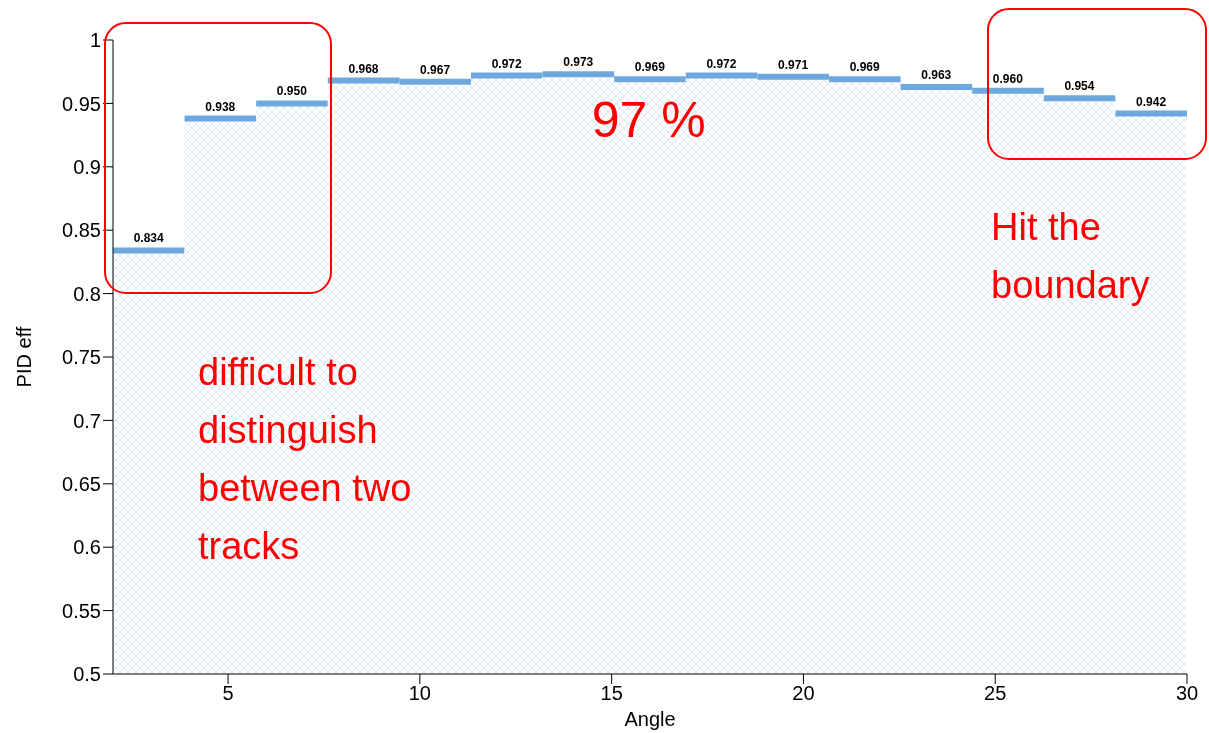 Image resolution: width=1209 pixels, height=733 pixels. Describe the element at coordinates (1187, 693) in the screenshot. I see `x-tick-label: 30` at that location.